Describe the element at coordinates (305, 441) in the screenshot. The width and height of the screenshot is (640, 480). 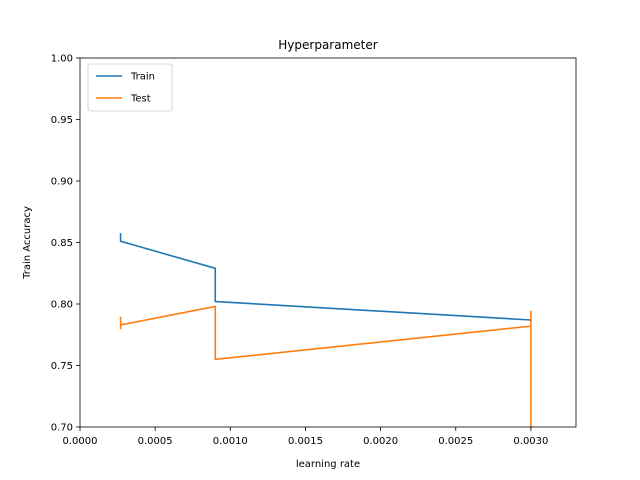
I see `x-tick-label: 0.0015` at that location.